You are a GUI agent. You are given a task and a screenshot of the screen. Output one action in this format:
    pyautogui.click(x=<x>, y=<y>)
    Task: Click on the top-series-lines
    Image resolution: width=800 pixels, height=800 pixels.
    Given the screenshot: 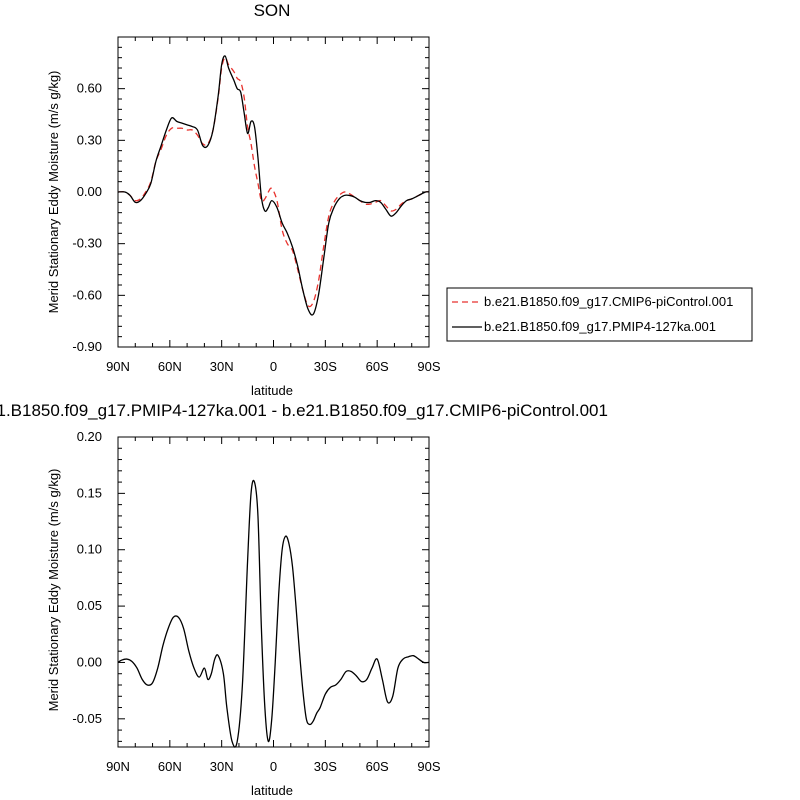 What is the action you would take?
    pyautogui.click(x=273, y=185)
    